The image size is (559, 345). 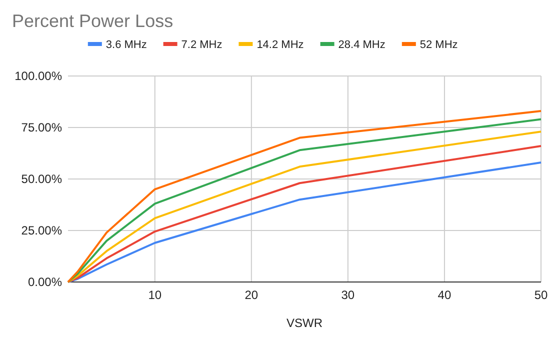 I want to click on y-tick-label: 25.00%, so click(x=41, y=231).